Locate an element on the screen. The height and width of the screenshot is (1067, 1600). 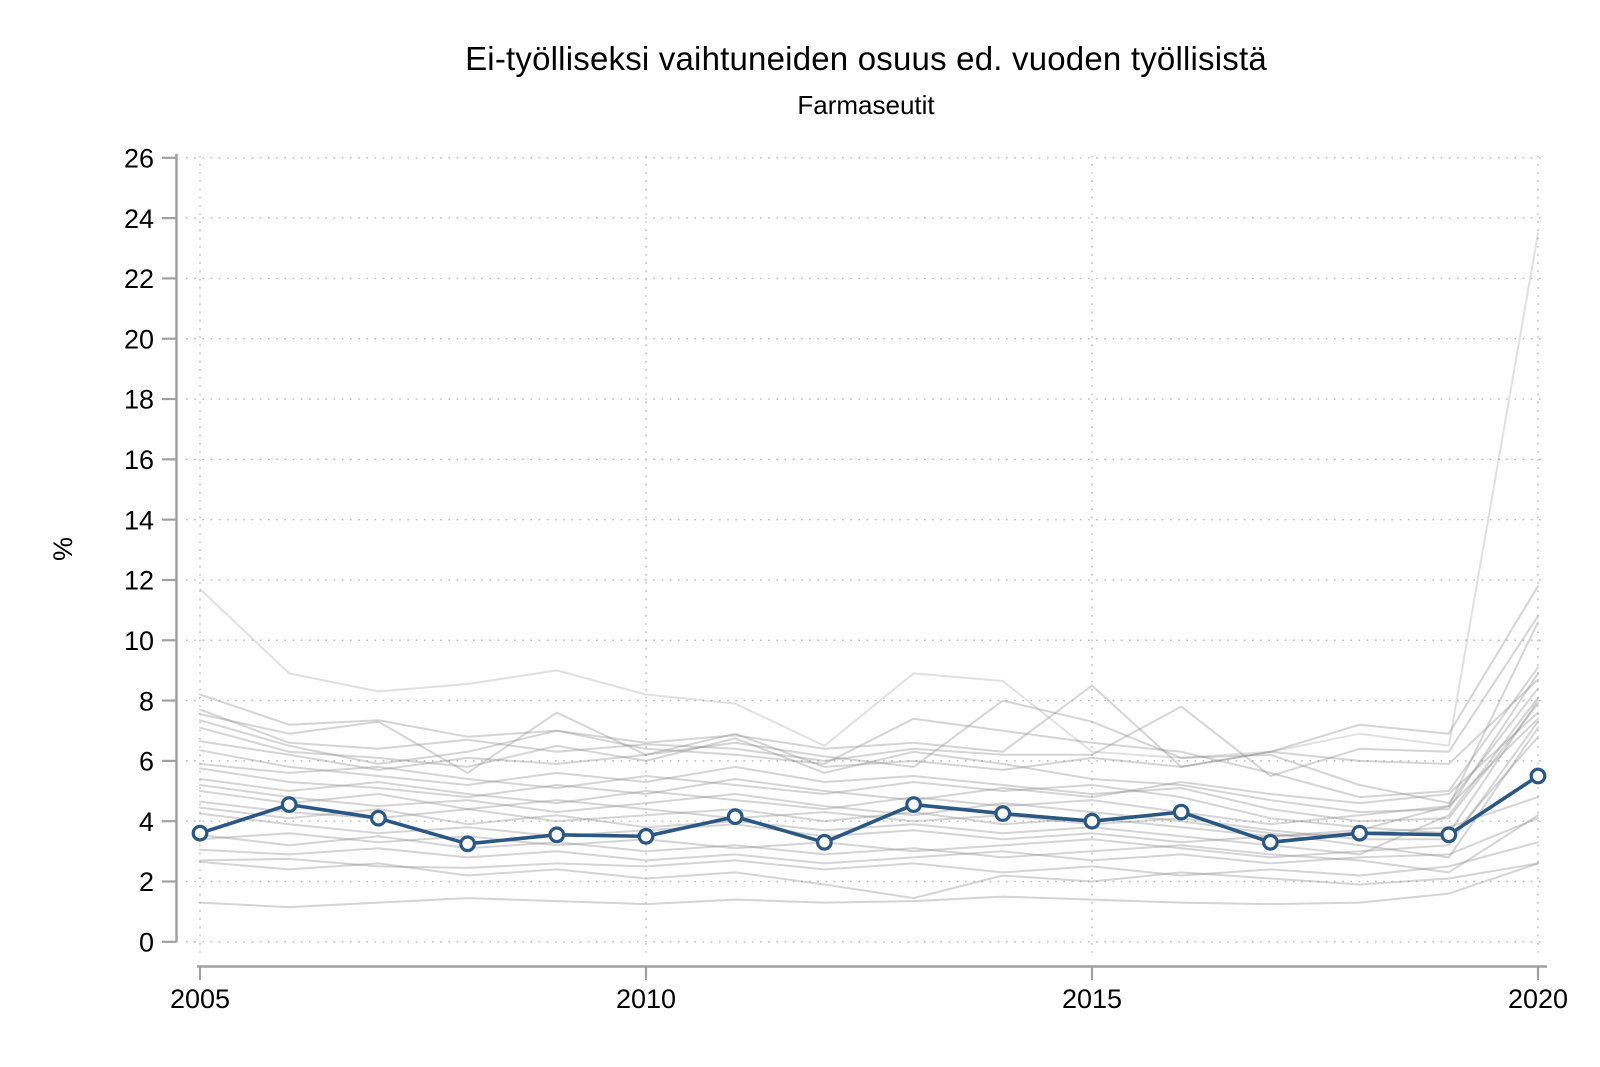
y-tick-label: 2 is located at coordinates (146, 882).